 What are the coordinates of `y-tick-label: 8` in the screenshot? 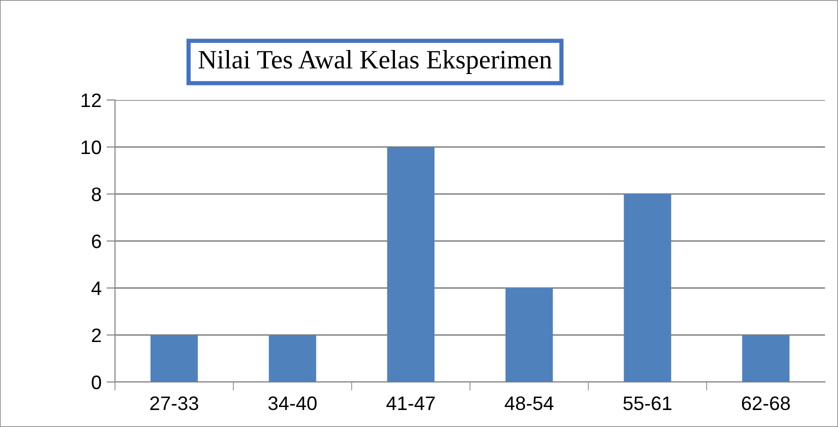 It's located at (96, 194).